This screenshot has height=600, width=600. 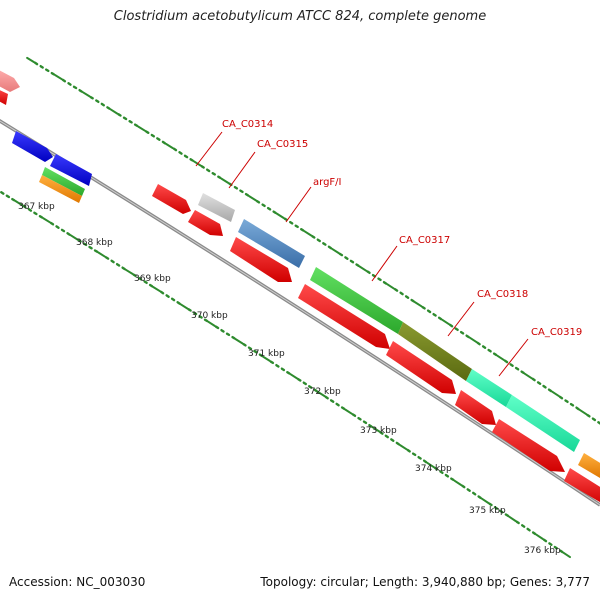 I want to click on gene-label: CA_C0315, so click(x=282, y=144).